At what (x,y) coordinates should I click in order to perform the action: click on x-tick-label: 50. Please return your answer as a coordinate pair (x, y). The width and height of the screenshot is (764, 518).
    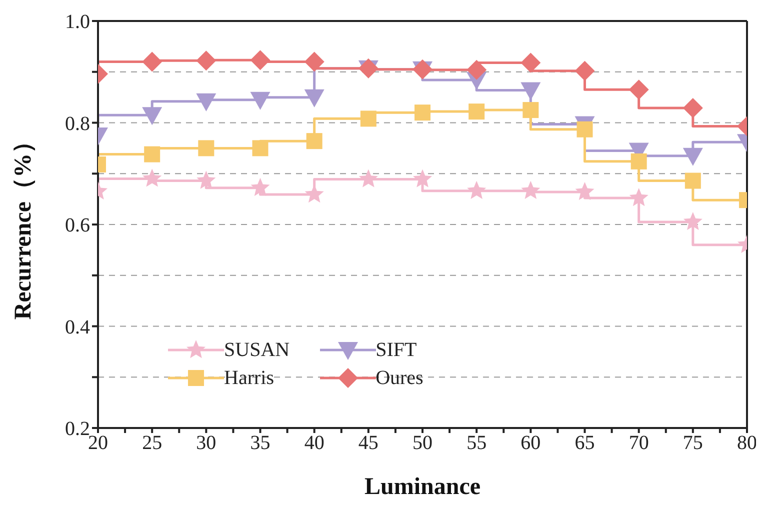
    Looking at the image, I should click on (422, 443).